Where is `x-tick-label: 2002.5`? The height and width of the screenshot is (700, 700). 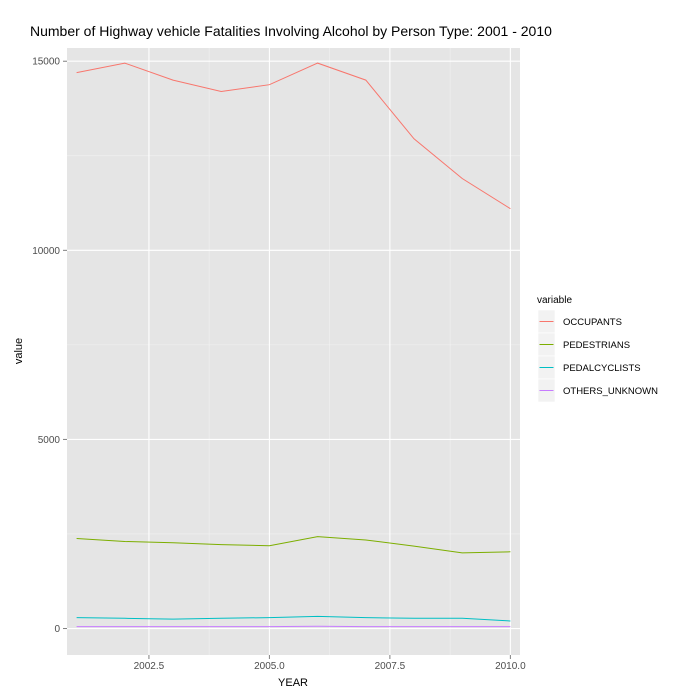
x-tick-label: 2002.5 is located at coordinates (149, 666).